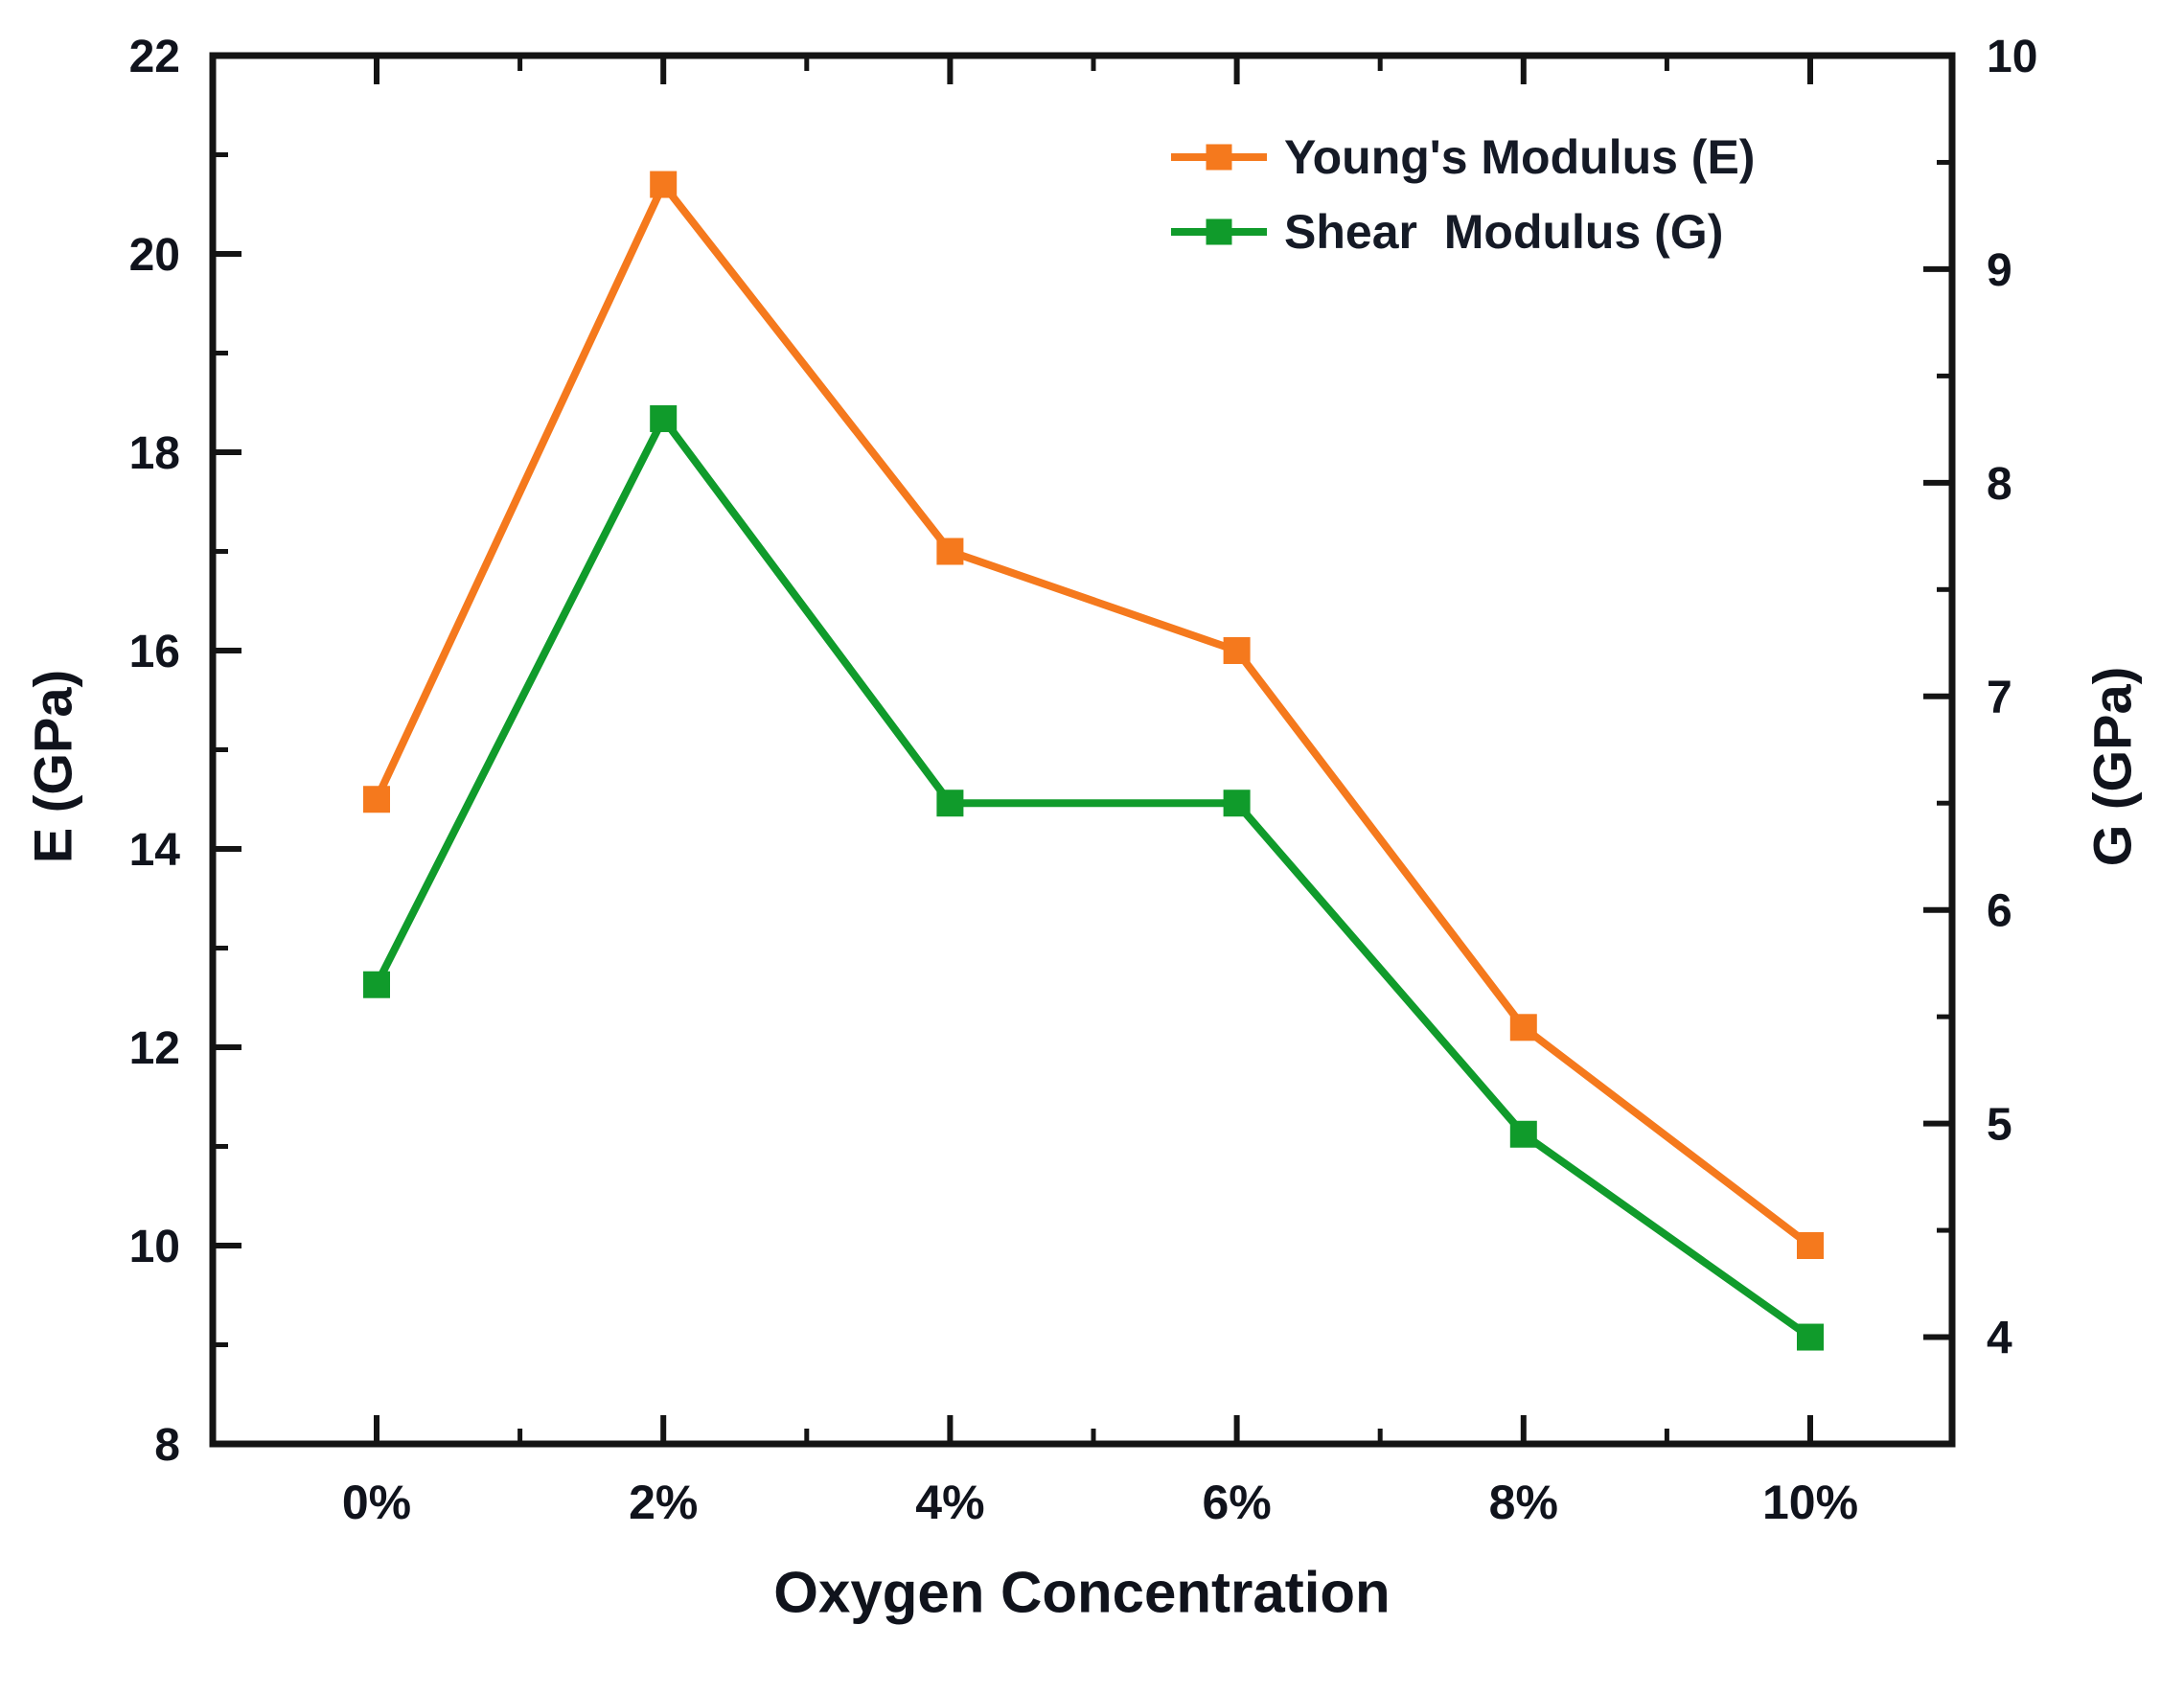 Image resolution: width=2184 pixels, height=1694 pixels. Describe the element at coordinates (1504, 232) in the screenshot. I see `legend-label: Shear Modulus (G)` at that location.